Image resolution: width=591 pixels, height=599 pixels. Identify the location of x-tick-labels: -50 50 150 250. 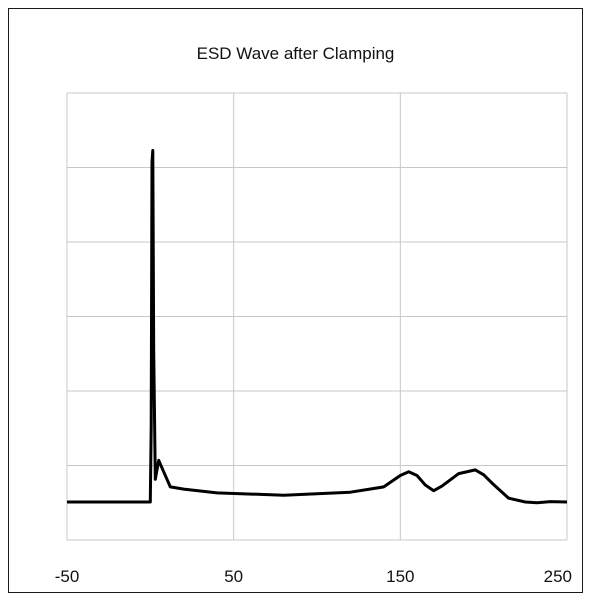
(313, 576).